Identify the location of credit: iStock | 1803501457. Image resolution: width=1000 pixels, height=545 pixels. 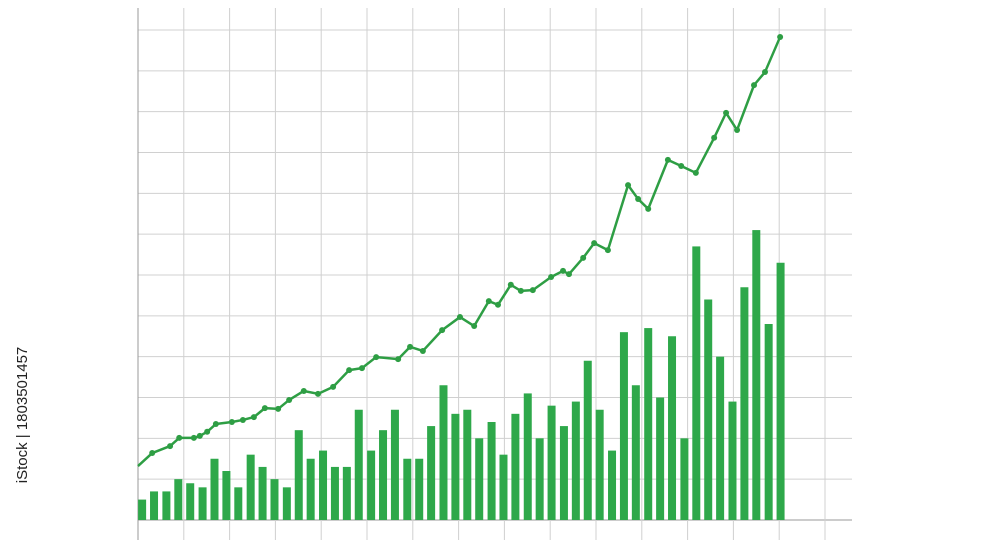
(22, 415).